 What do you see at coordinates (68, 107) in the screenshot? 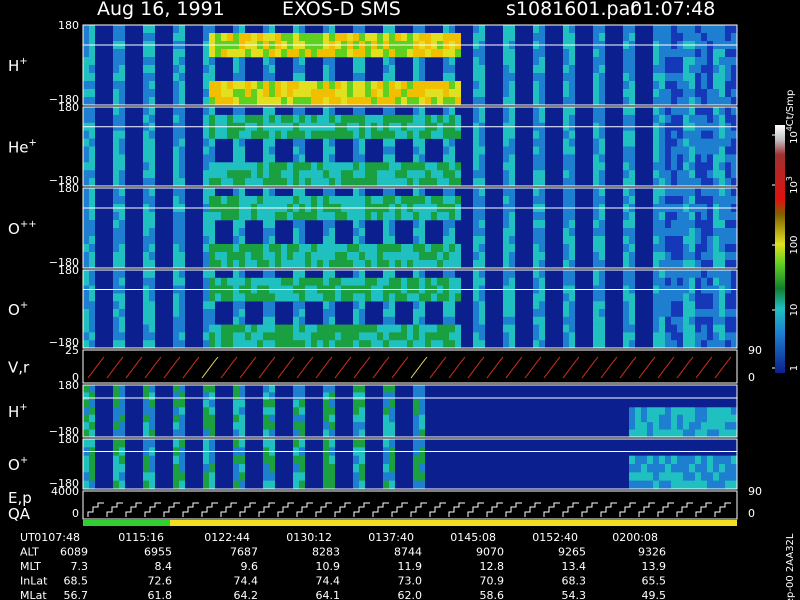
I see `tick-label: 180` at bounding box center [68, 107].